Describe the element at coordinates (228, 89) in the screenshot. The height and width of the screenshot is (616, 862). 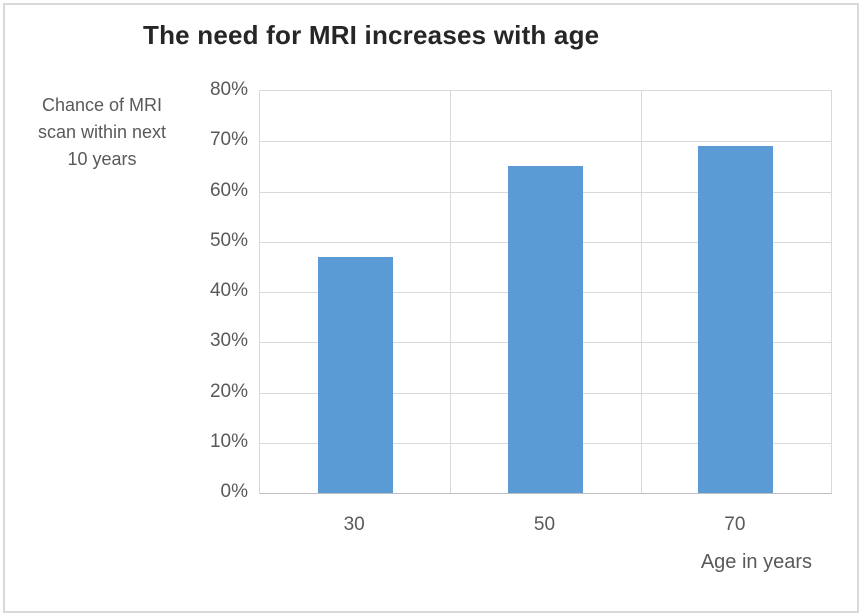
I see `y-tick-label: 80%` at that location.